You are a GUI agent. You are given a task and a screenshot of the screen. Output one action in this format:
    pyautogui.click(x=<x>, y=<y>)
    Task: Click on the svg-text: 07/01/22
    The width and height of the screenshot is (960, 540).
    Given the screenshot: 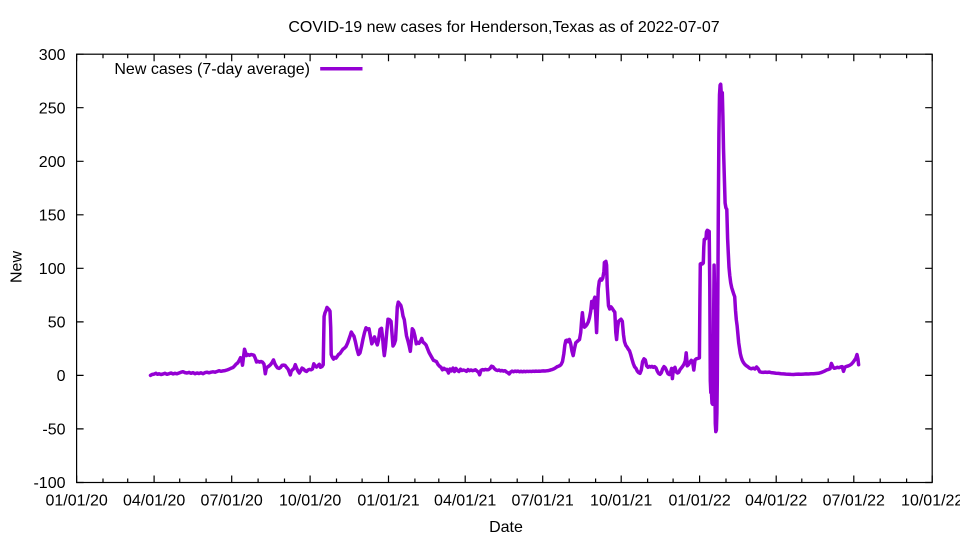 What is the action you would take?
    pyautogui.click(x=854, y=501)
    